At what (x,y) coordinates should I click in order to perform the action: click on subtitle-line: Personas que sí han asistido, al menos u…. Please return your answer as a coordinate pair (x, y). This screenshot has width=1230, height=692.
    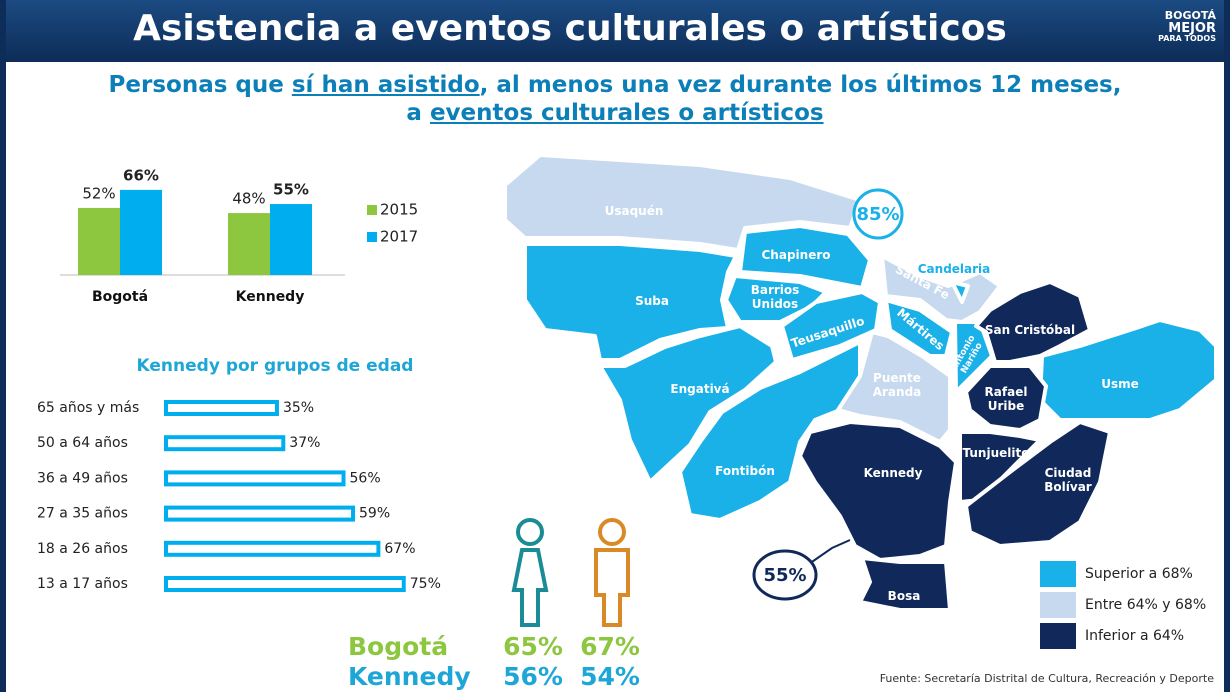
    Looking at the image, I should click on (615, 85).